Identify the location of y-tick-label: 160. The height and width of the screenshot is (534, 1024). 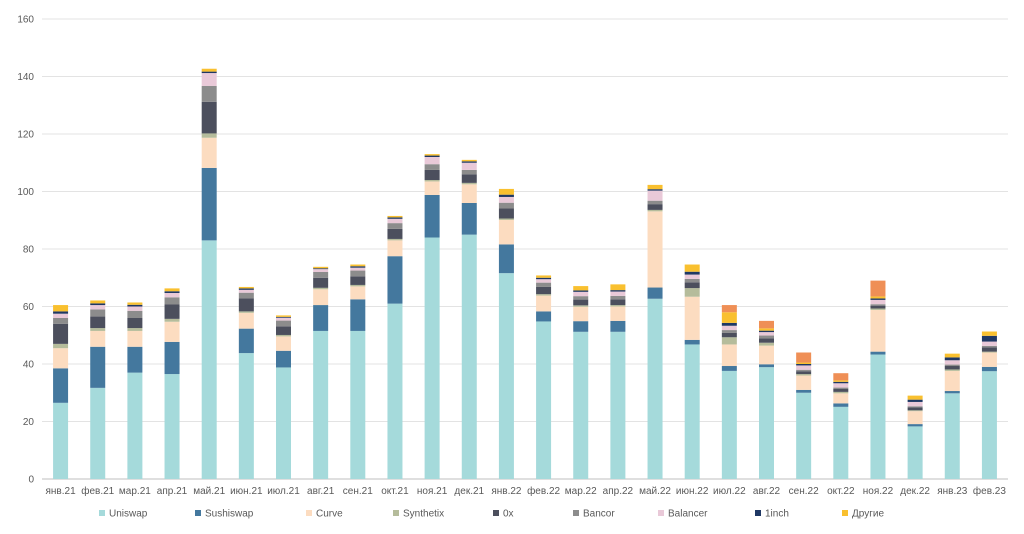
(25, 20).